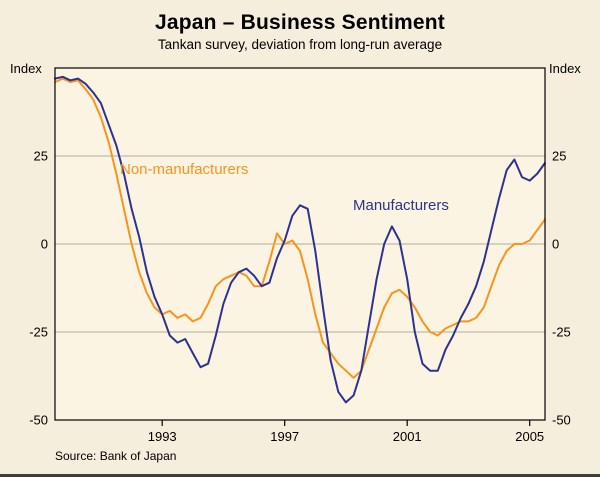 Image resolution: width=600 pixels, height=477 pixels. I want to click on y-tick-label-right--50: -50, so click(561, 420).